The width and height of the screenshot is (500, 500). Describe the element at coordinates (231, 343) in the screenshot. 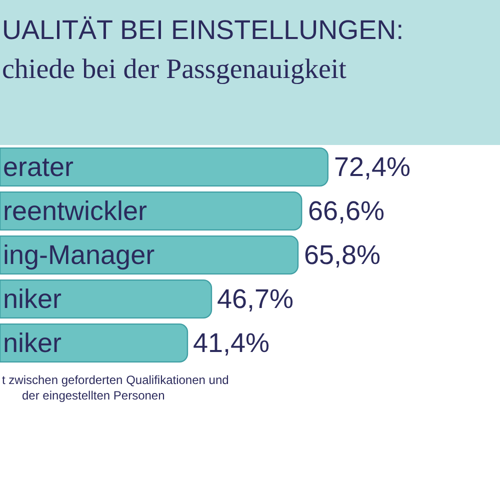

I see `data-label: 41,4%` at that location.